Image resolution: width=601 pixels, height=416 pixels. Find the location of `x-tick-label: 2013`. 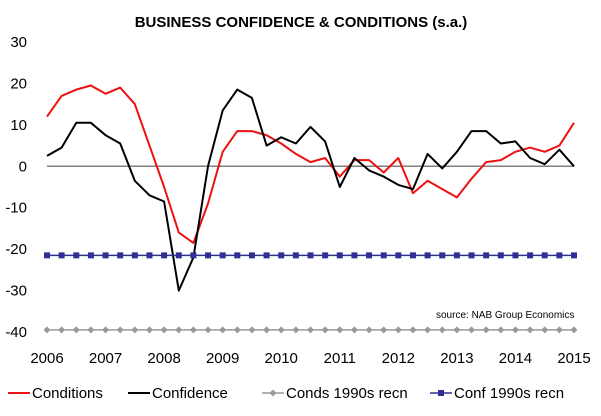

x-tick-label: 2013 is located at coordinates (456, 358).